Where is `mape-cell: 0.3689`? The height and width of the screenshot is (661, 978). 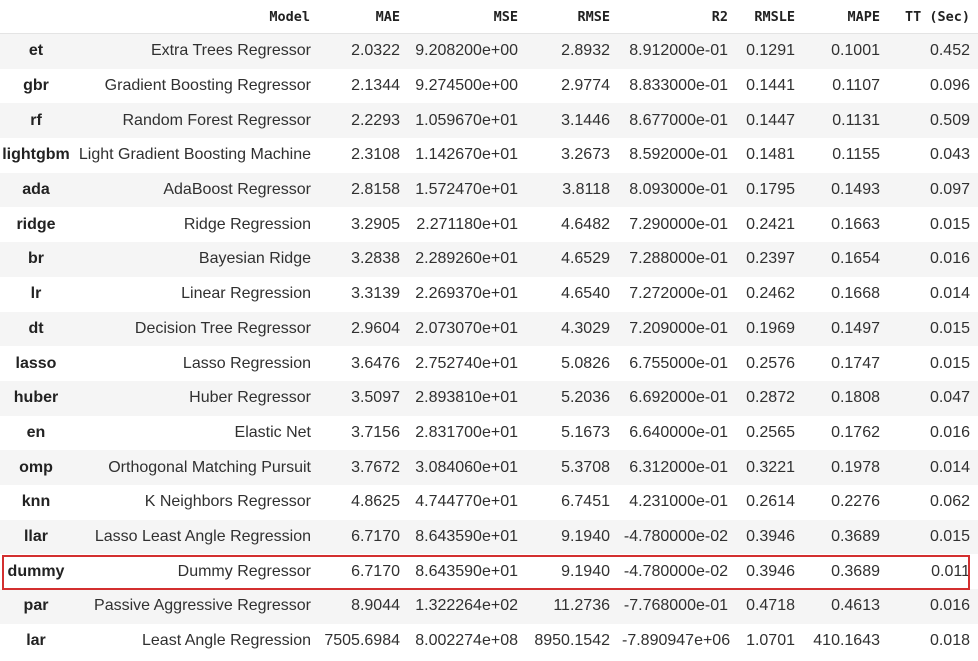
mape-cell: 0.3689 is located at coordinates (855, 571).